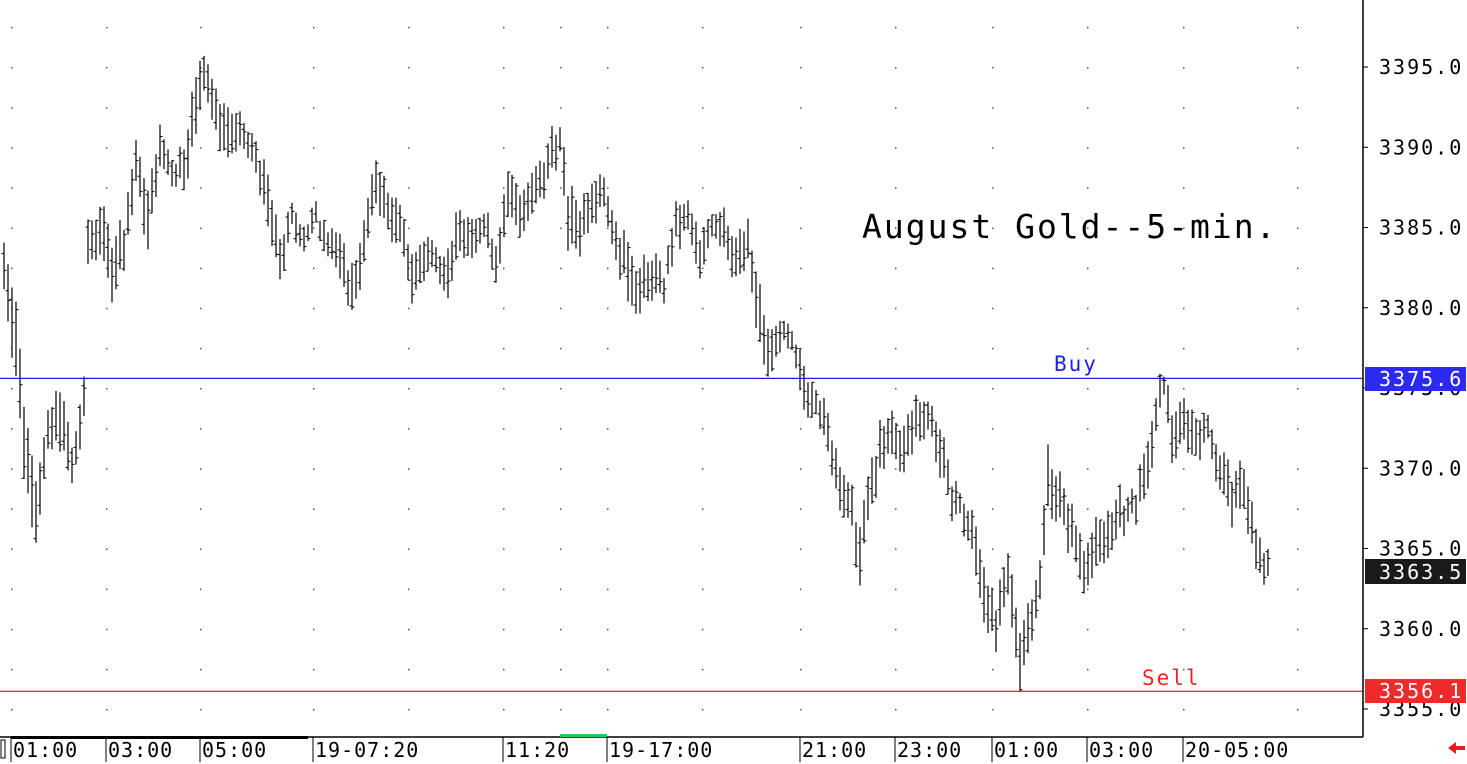  I want to click on price-tick-label: 3380.0, so click(1421, 308).